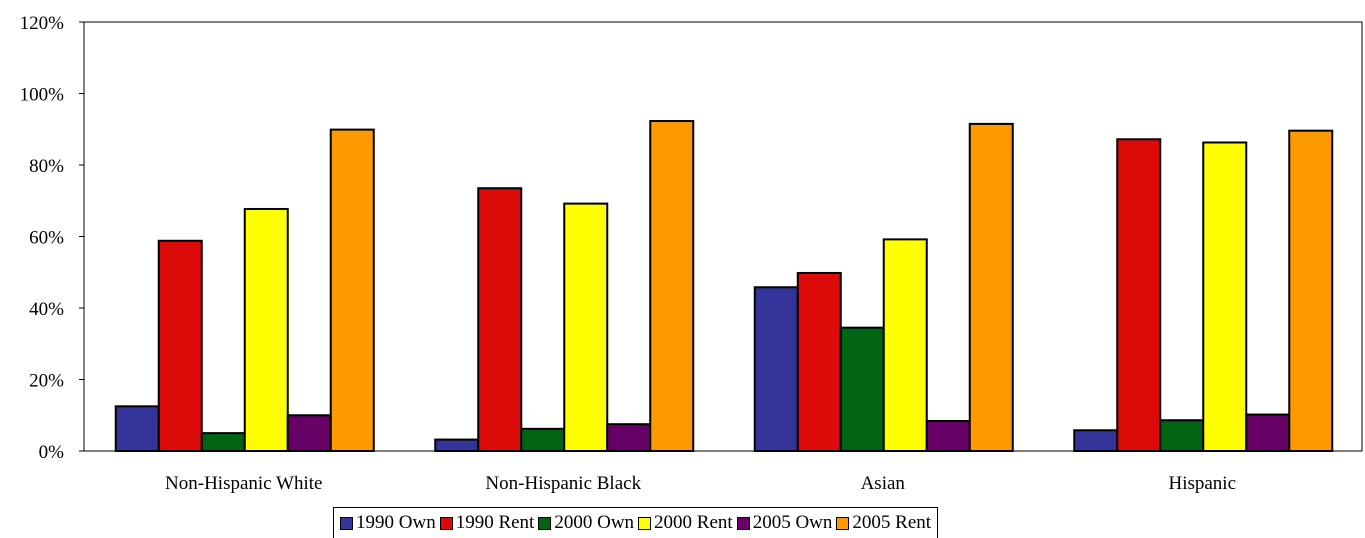 This screenshot has height=538, width=1365. What do you see at coordinates (948, 436) in the screenshot?
I see `bar-2005-own-asian` at bounding box center [948, 436].